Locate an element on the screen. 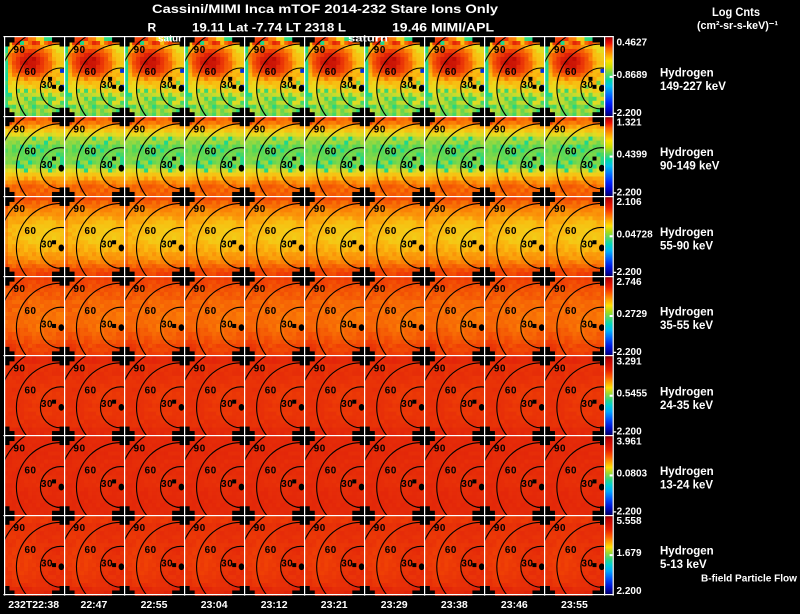 The height and width of the screenshot is (614, 800). svg-text: 23:46 is located at coordinates (514, 604).